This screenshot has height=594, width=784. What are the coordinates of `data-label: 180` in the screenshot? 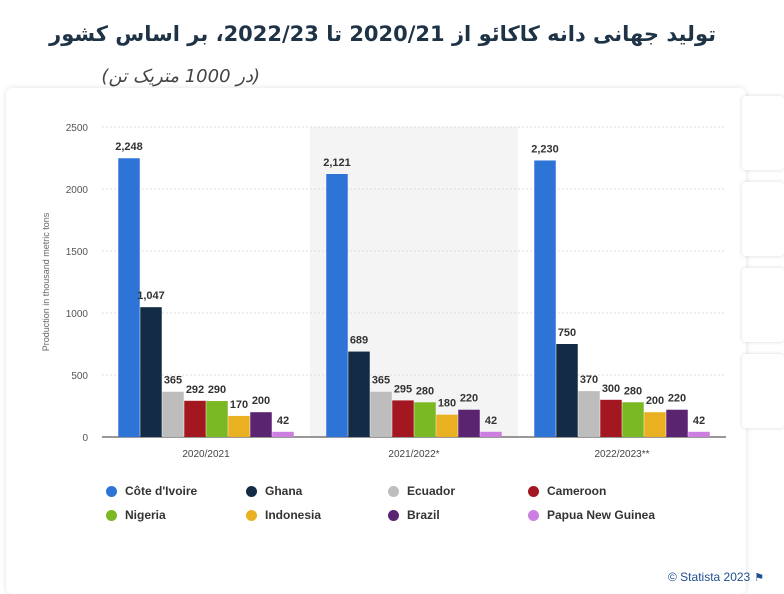 It's located at (447, 404).